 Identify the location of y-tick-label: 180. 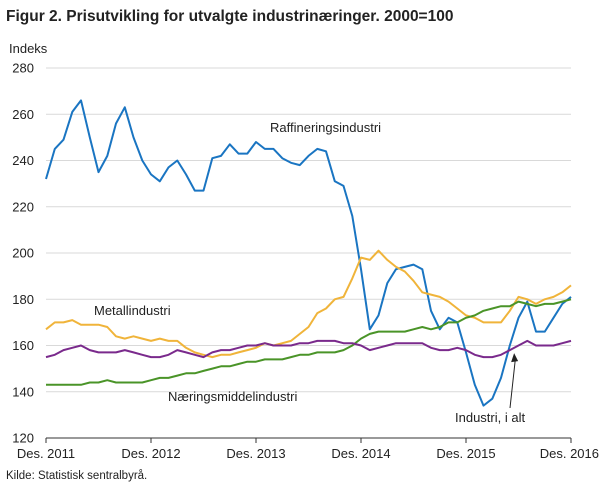
(23, 299).